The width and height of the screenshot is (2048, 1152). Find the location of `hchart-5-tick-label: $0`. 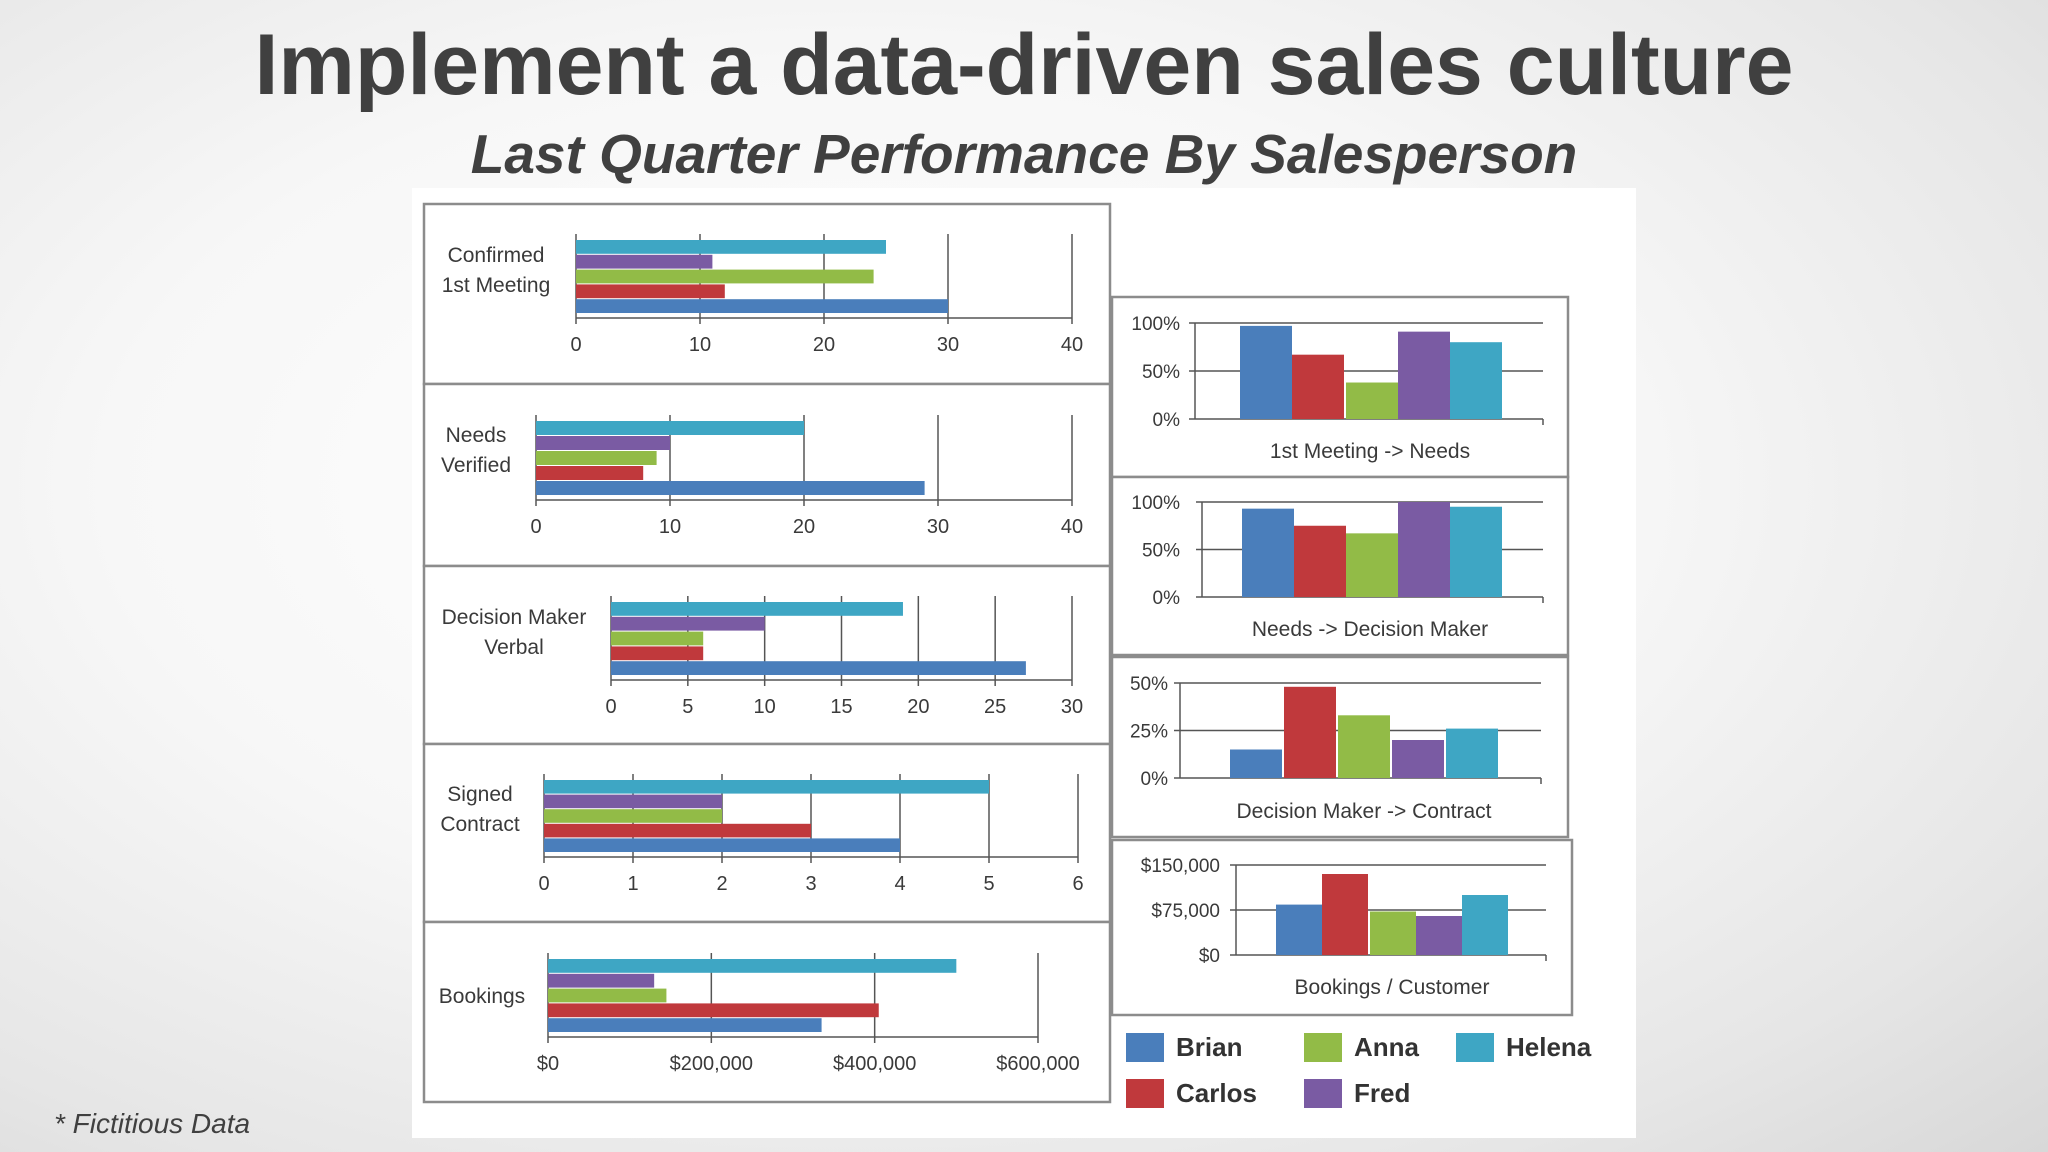

hchart-5-tick-label: $0 is located at coordinates (548, 1064).